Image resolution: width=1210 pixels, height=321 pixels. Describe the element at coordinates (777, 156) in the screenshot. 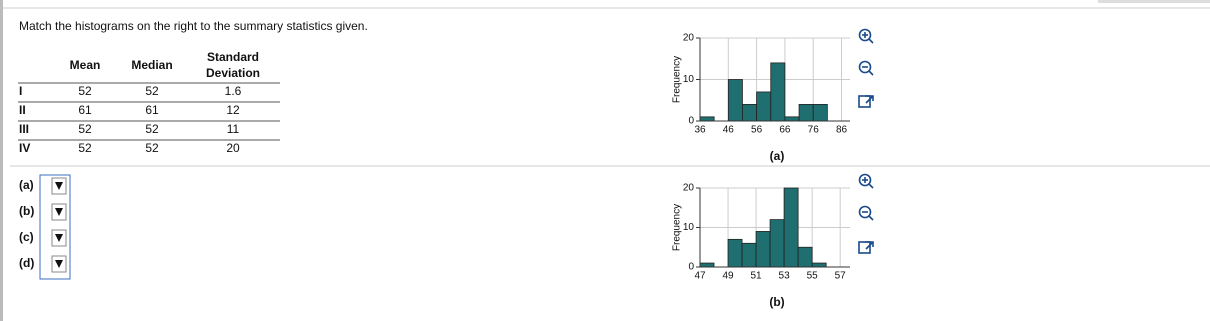

I see `x-axis-label: (a)` at that location.